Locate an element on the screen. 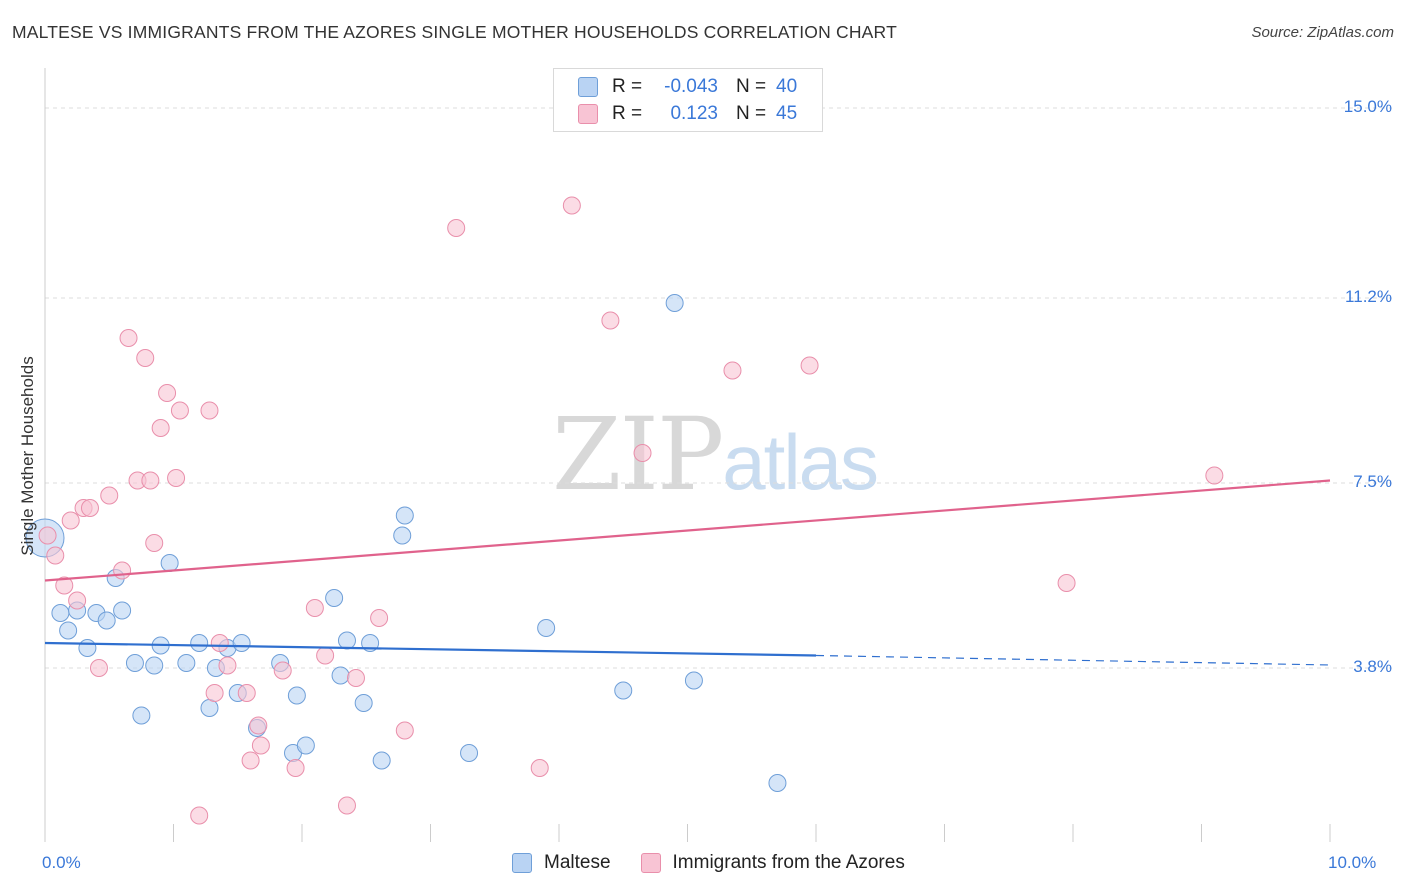 This screenshot has width=1406, height=892. legend-item-azores: Immigrants from the Azores is located at coordinates (772, 863).